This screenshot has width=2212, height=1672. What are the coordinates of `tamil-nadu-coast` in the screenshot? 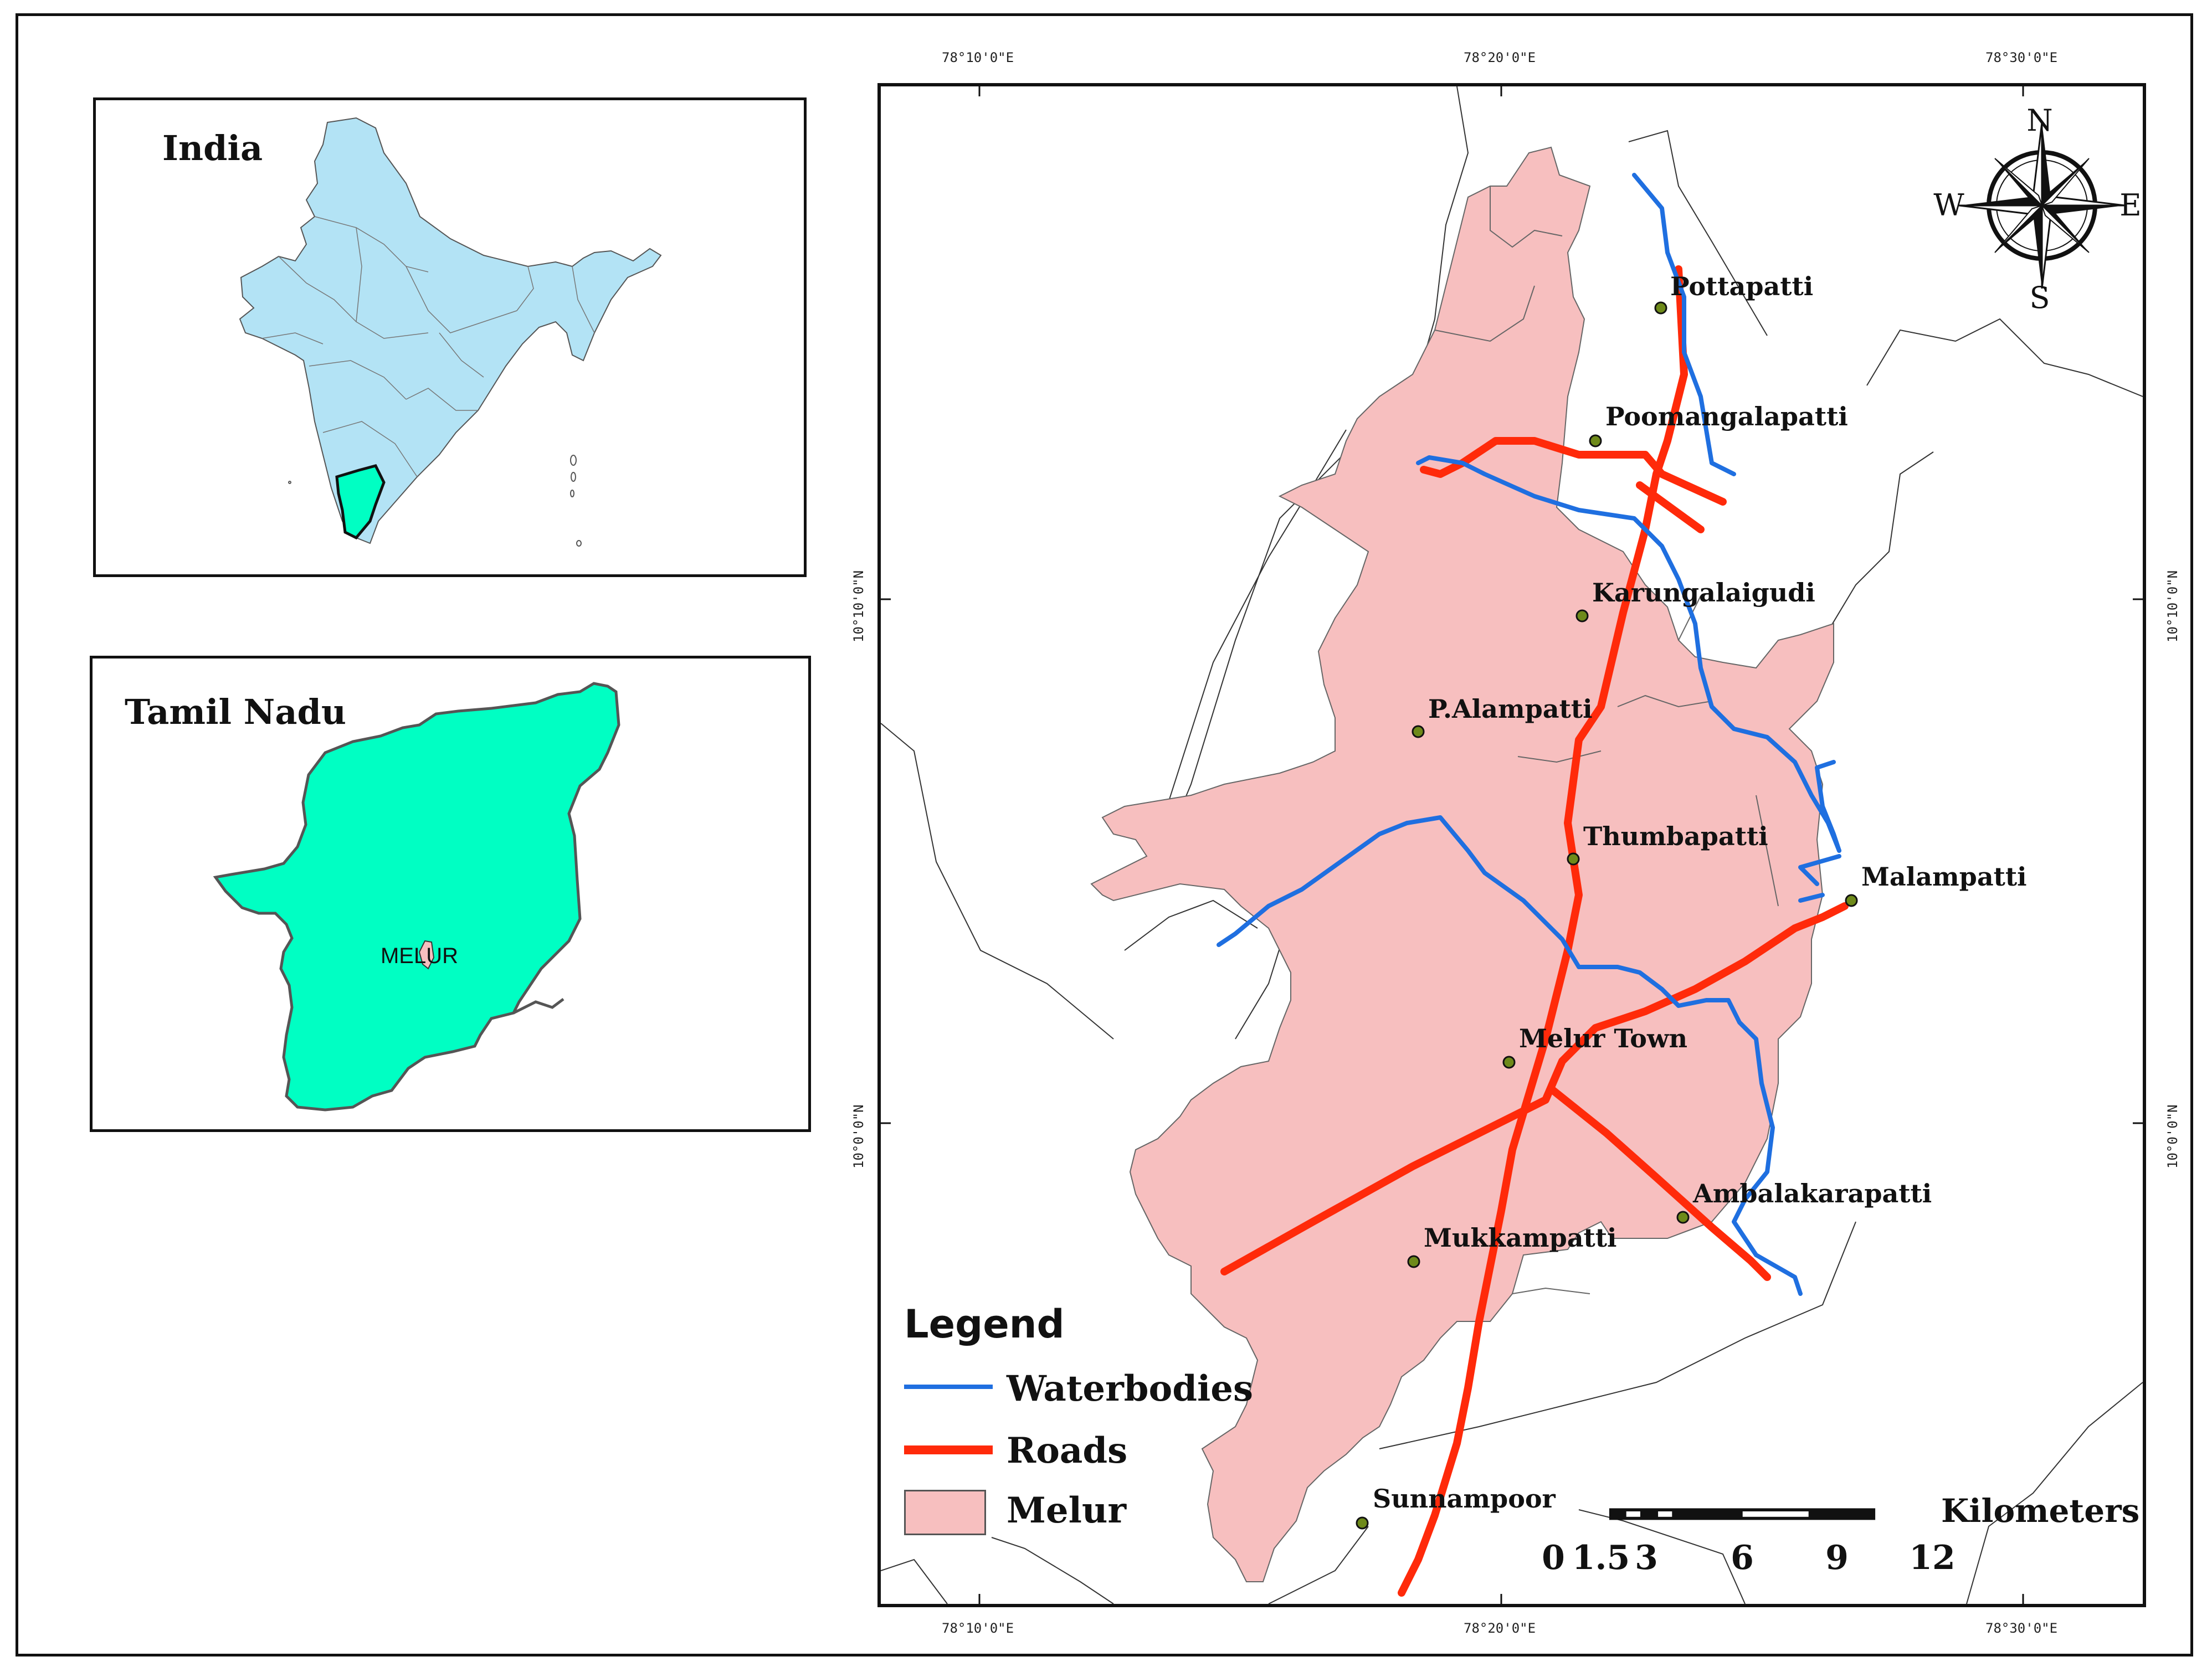 It's located at (538, 1007).